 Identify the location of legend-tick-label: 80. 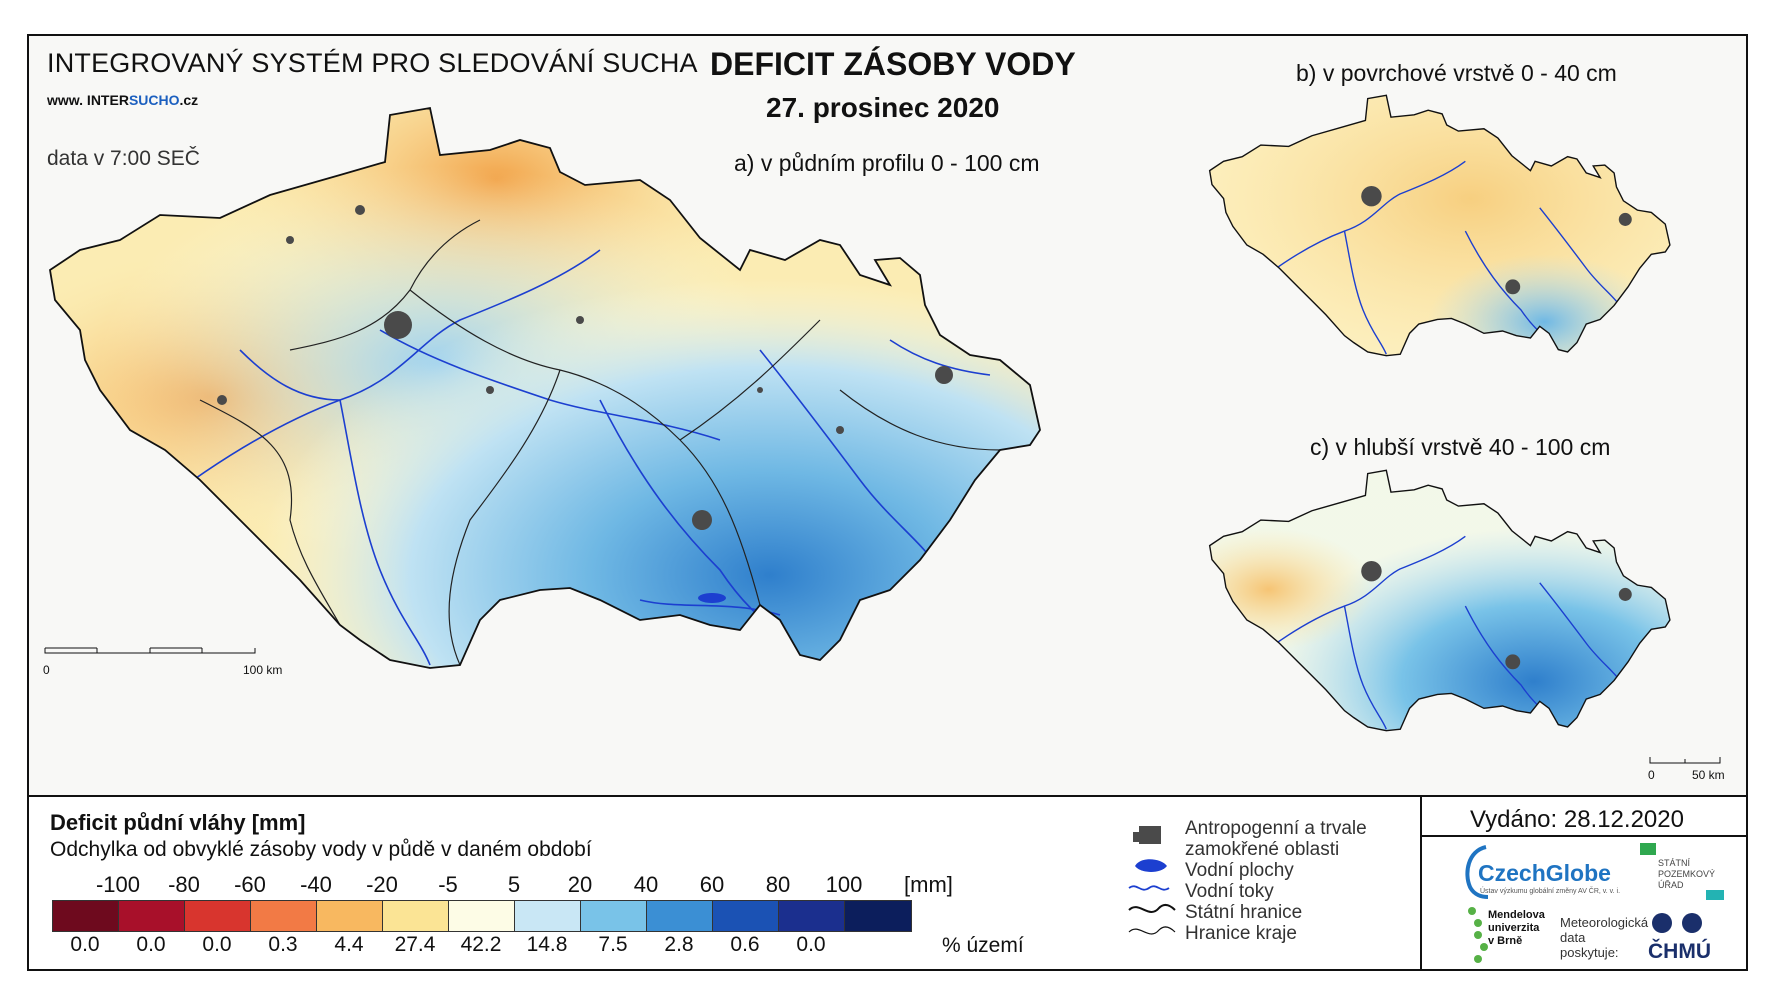
(778, 884).